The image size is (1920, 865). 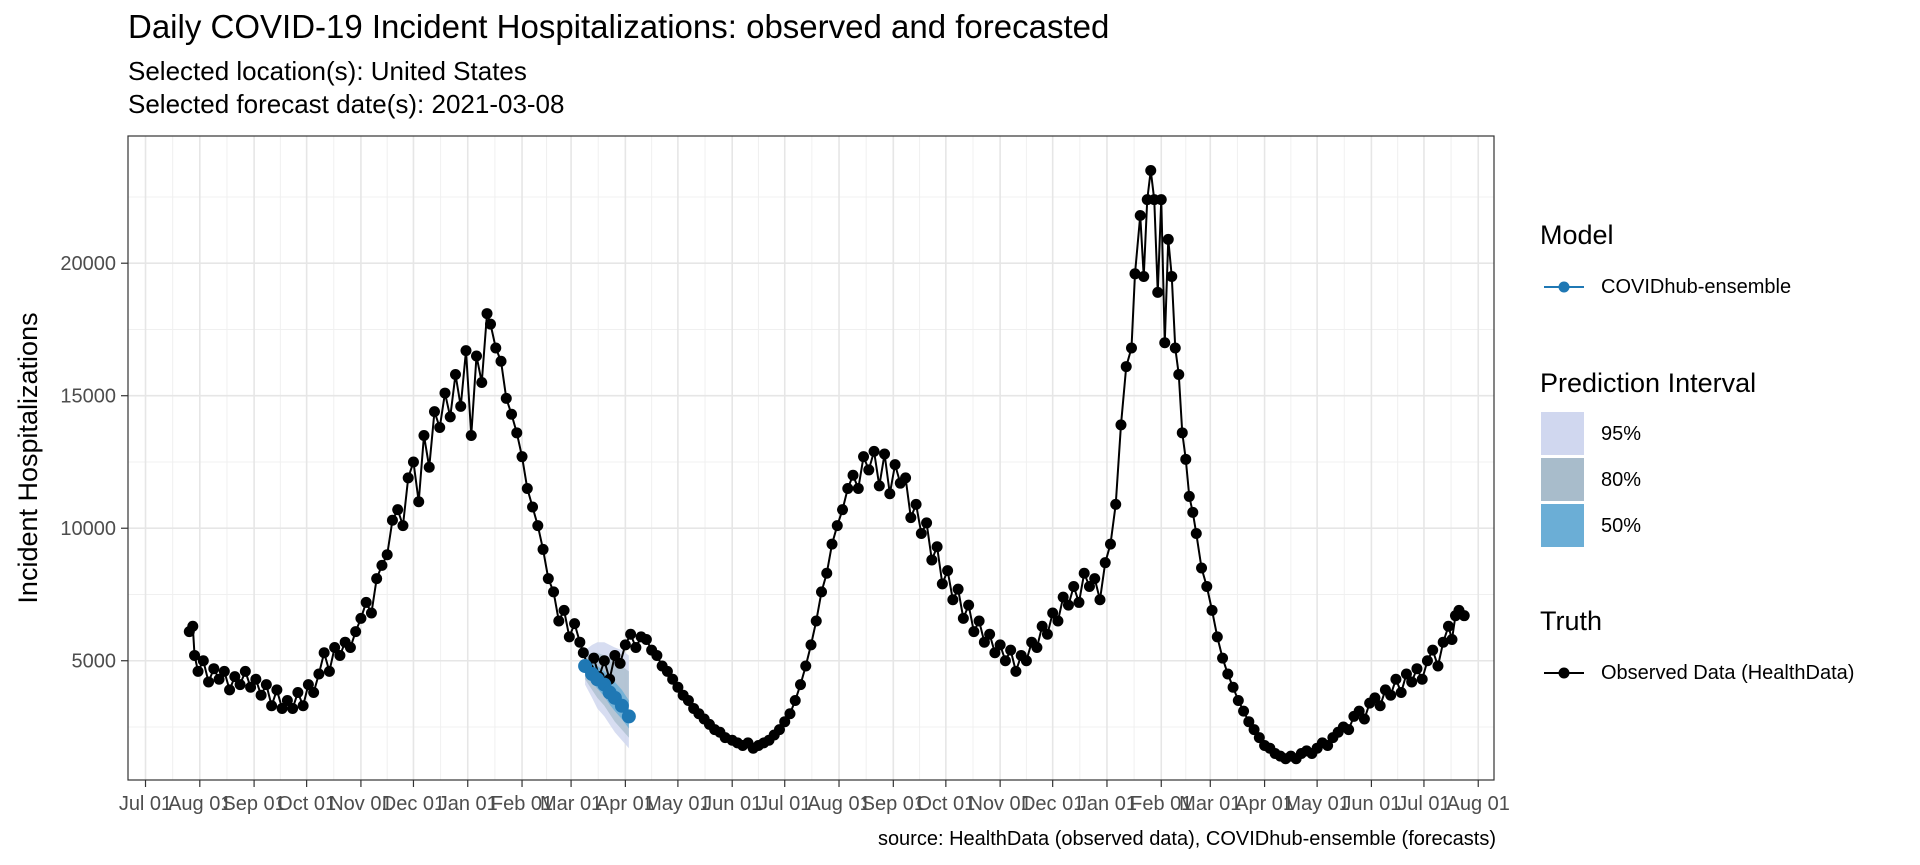 What do you see at coordinates (253, 804) in the screenshot?
I see `x-tick-label: Sep 01` at bounding box center [253, 804].